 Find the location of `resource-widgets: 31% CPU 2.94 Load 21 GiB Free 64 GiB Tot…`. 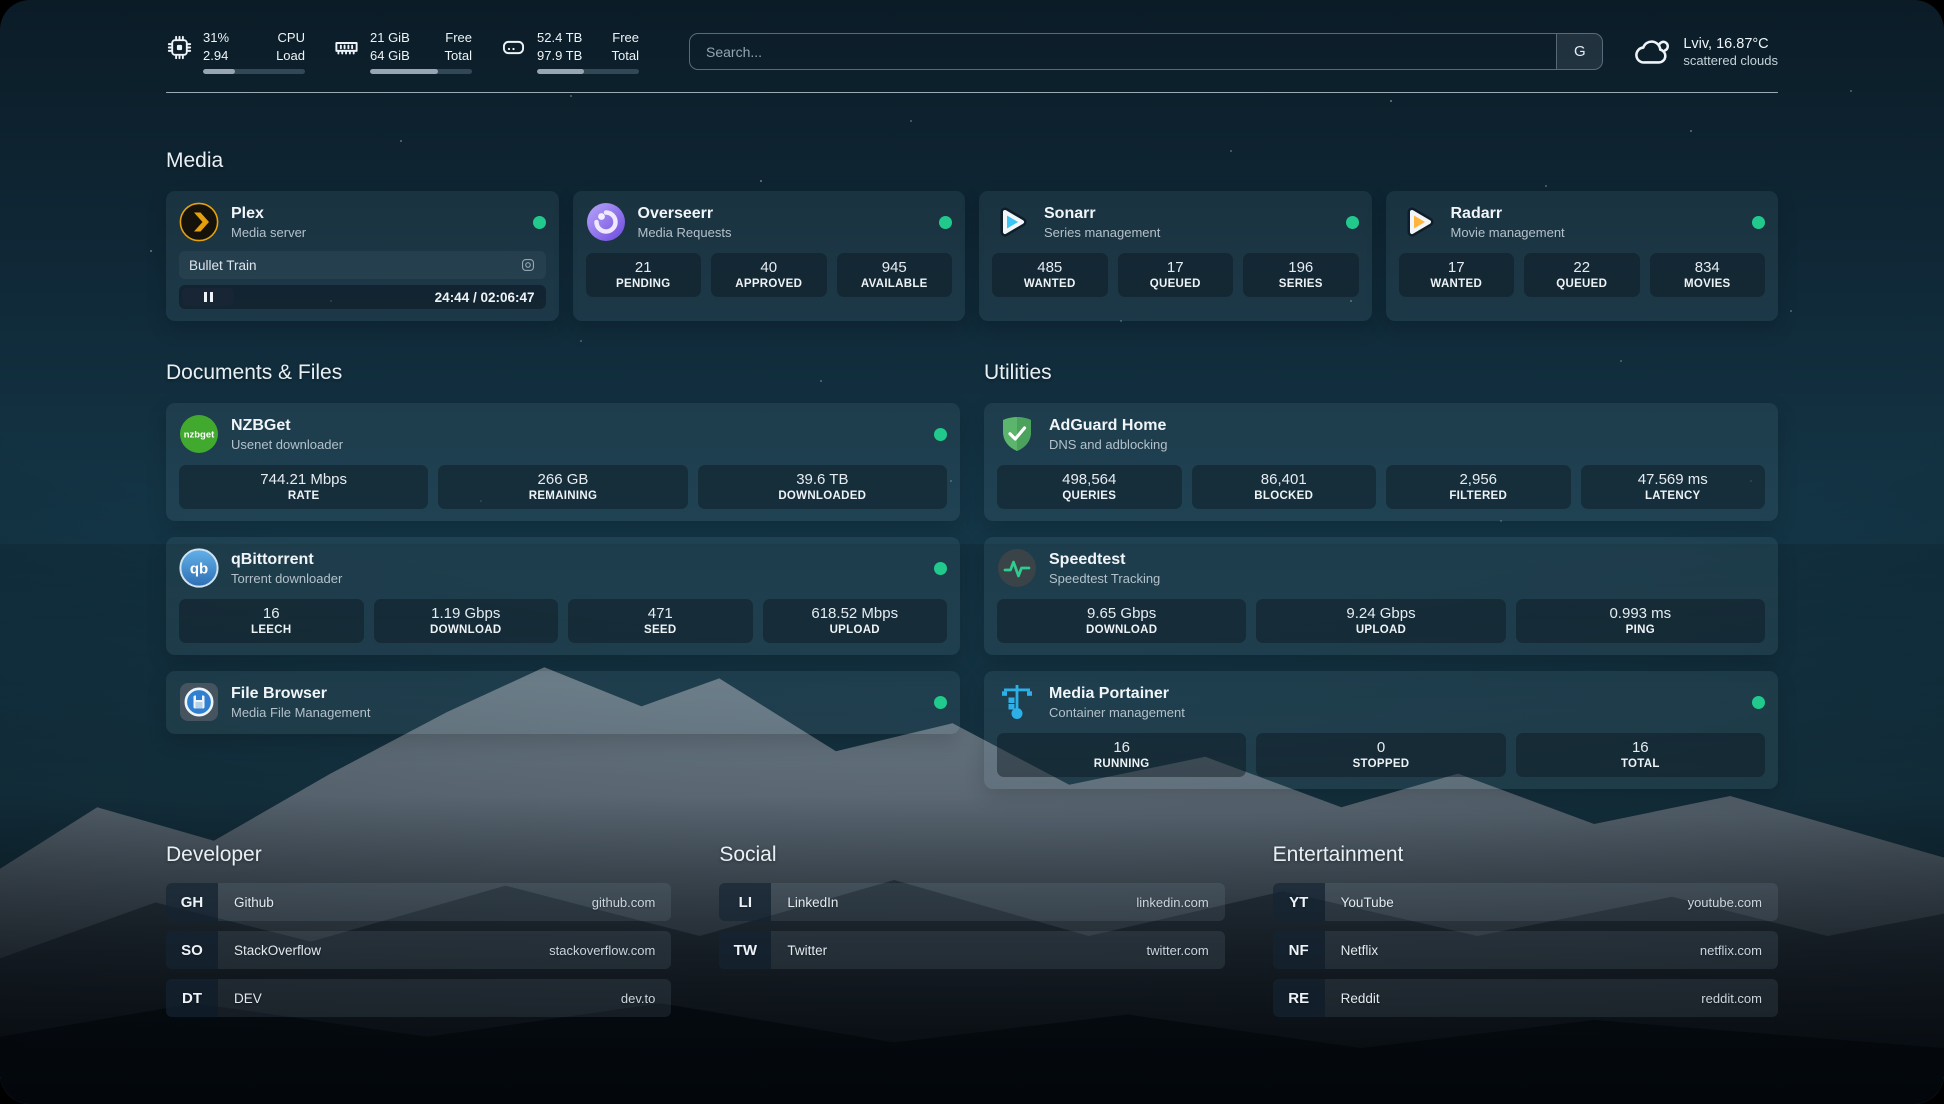

resource-widgets: 31% CPU 2.94 Load 21 GiB Free 64 GiB Tot… is located at coordinates (402, 52).